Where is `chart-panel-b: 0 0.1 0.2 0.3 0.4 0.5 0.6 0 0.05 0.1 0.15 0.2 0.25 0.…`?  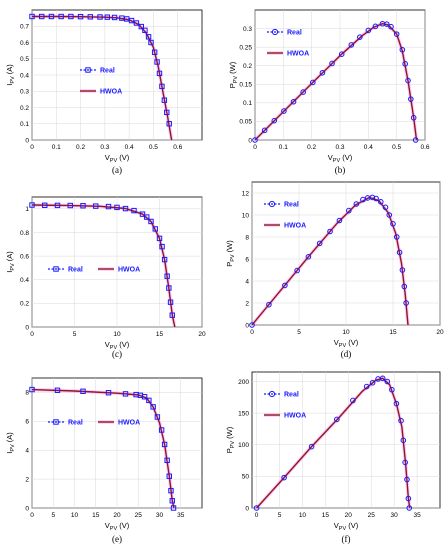
chart-panel-b: 0 0.1 0.2 0.3 0.4 0.5 0.6 0 0.05 0.1 0.15 0.2 0.25 0.… is located at coordinates (329, 92).